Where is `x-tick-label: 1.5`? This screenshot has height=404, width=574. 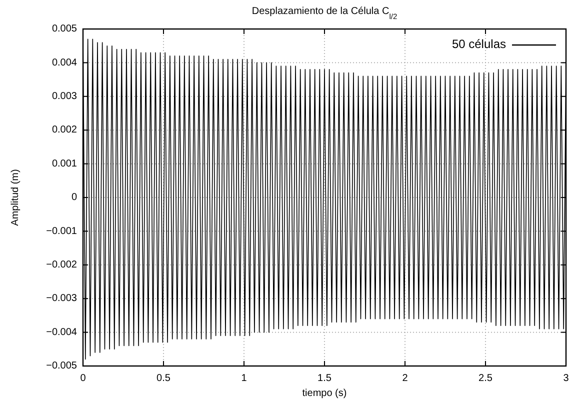 x-tick-label: 1.5 is located at coordinates (325, 378).